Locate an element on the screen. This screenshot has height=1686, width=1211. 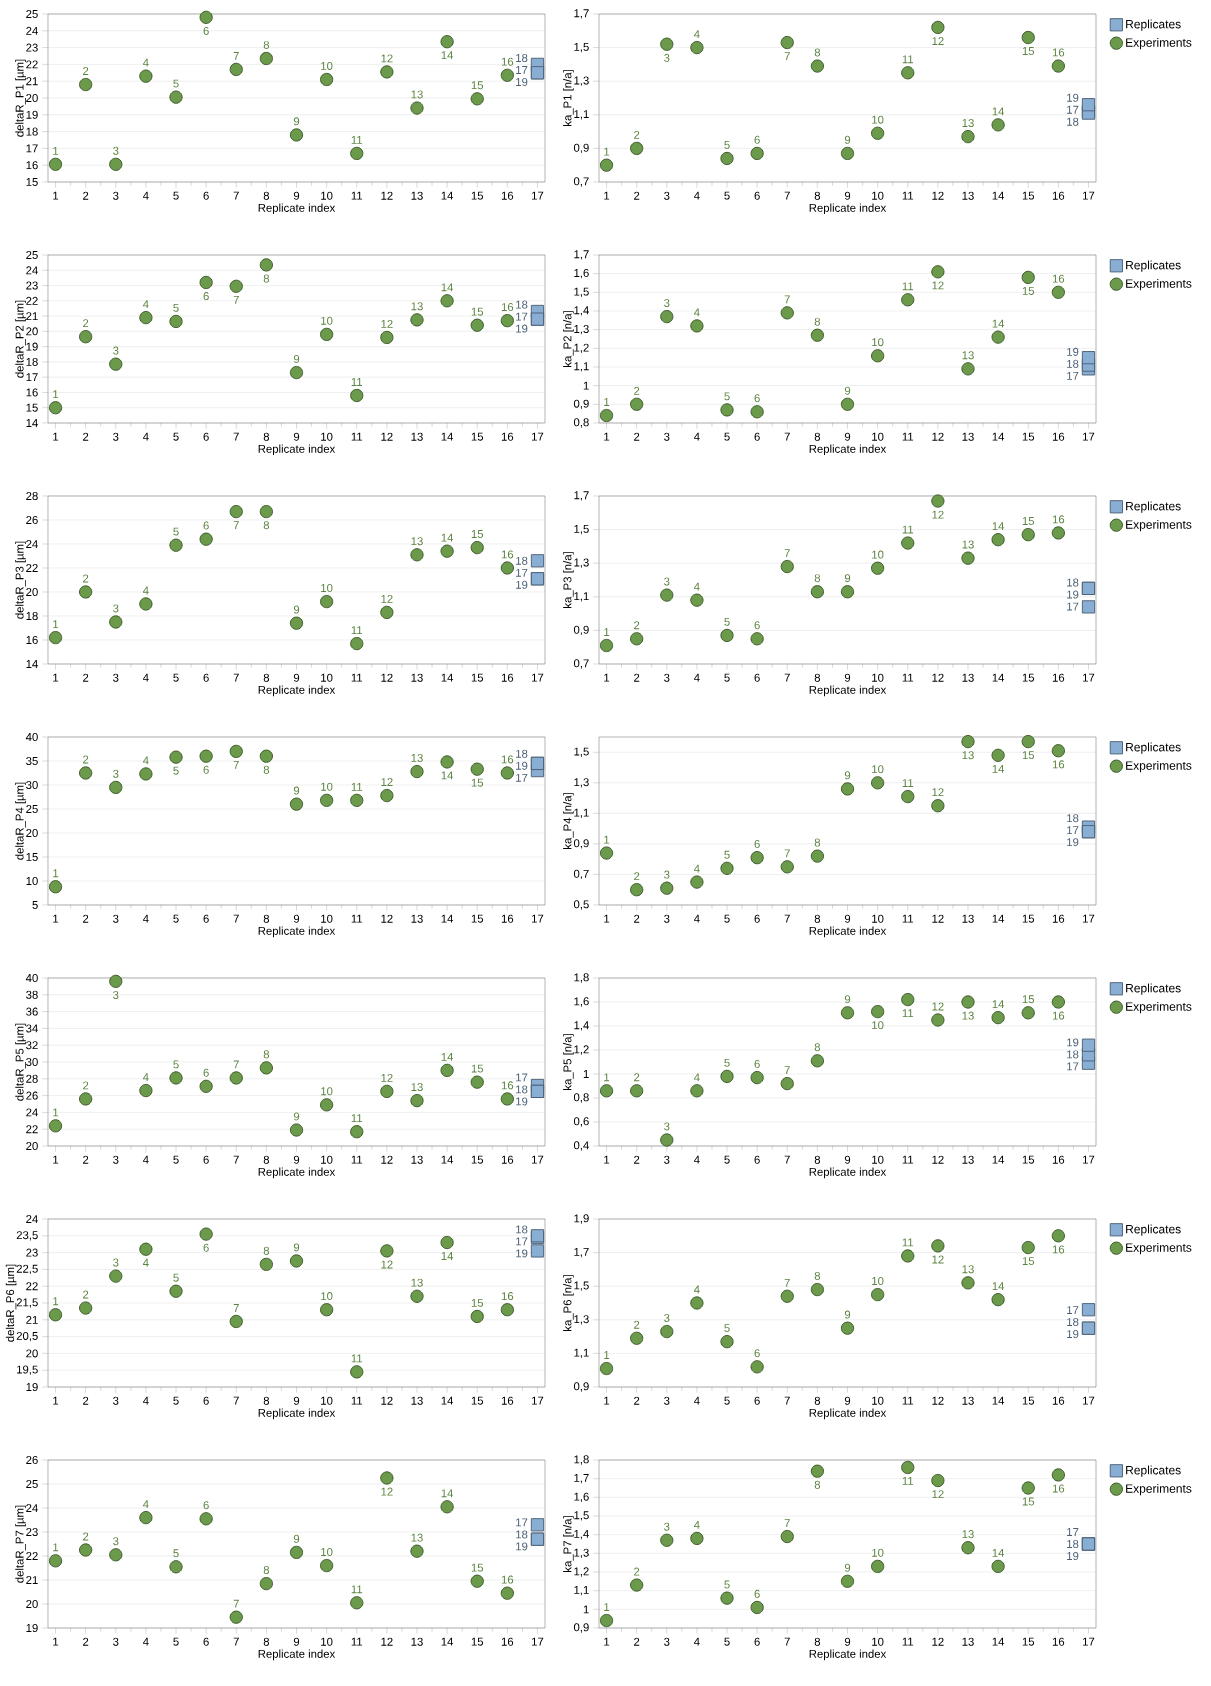
x-tick-label: 10 is located at coordinates (878, 1159).